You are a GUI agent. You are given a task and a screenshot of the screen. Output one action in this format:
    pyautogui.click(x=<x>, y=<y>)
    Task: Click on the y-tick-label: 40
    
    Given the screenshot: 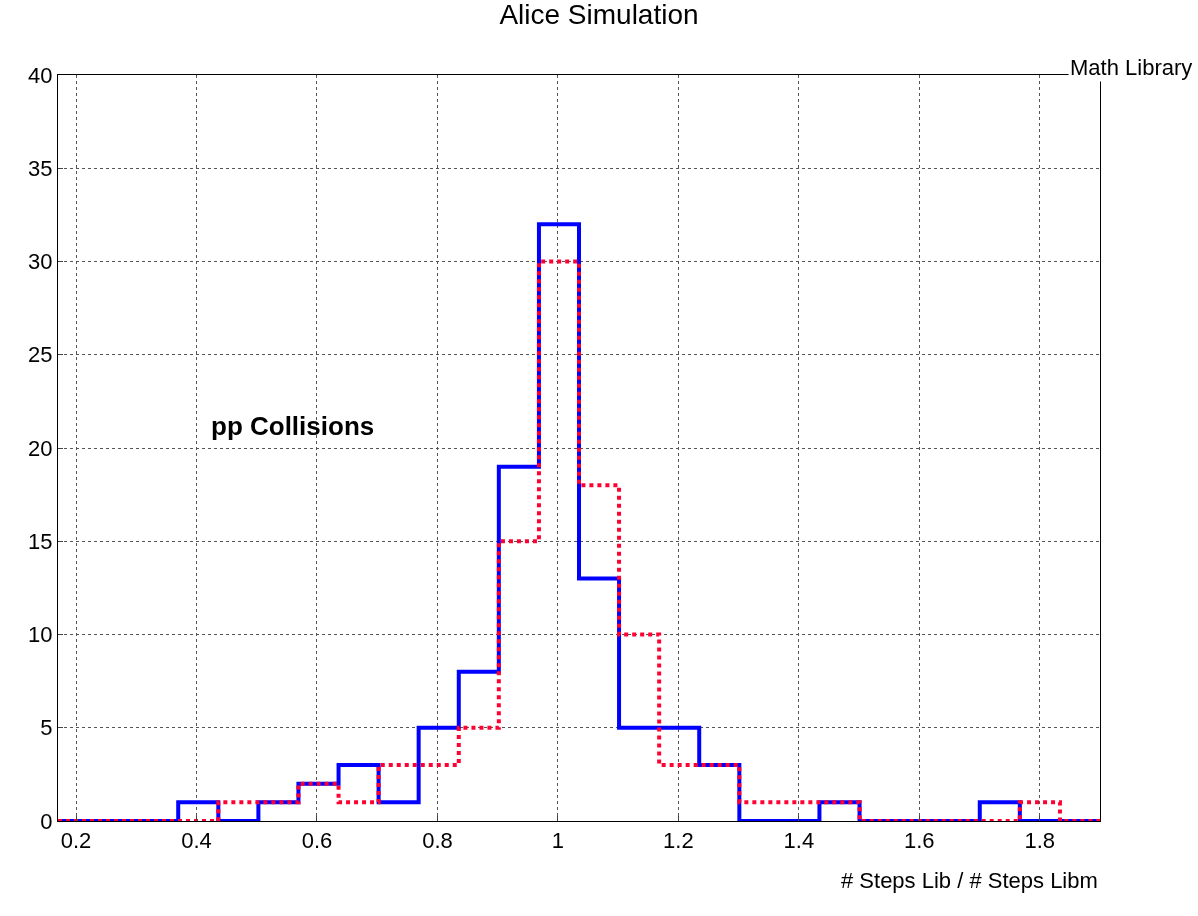 What is the action you would take?
    pyautogui.click(x=40, y=75)
    